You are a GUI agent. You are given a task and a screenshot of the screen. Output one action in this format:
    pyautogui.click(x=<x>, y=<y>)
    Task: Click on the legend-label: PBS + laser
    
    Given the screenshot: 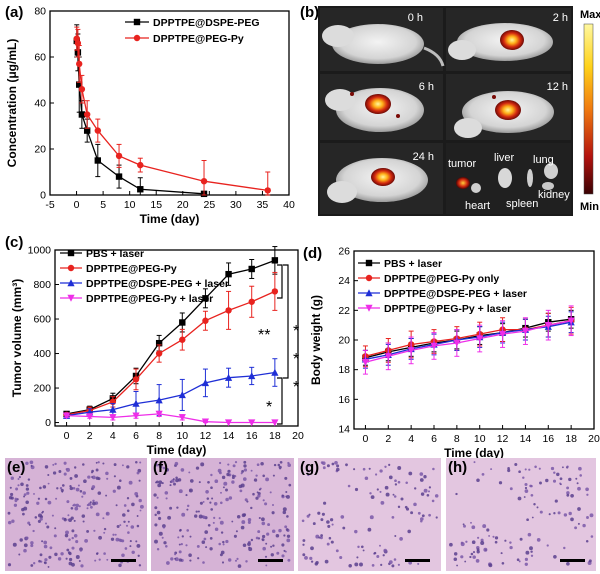 What is the action you would take?
    pyautogui.click(x=115, y=254)
    